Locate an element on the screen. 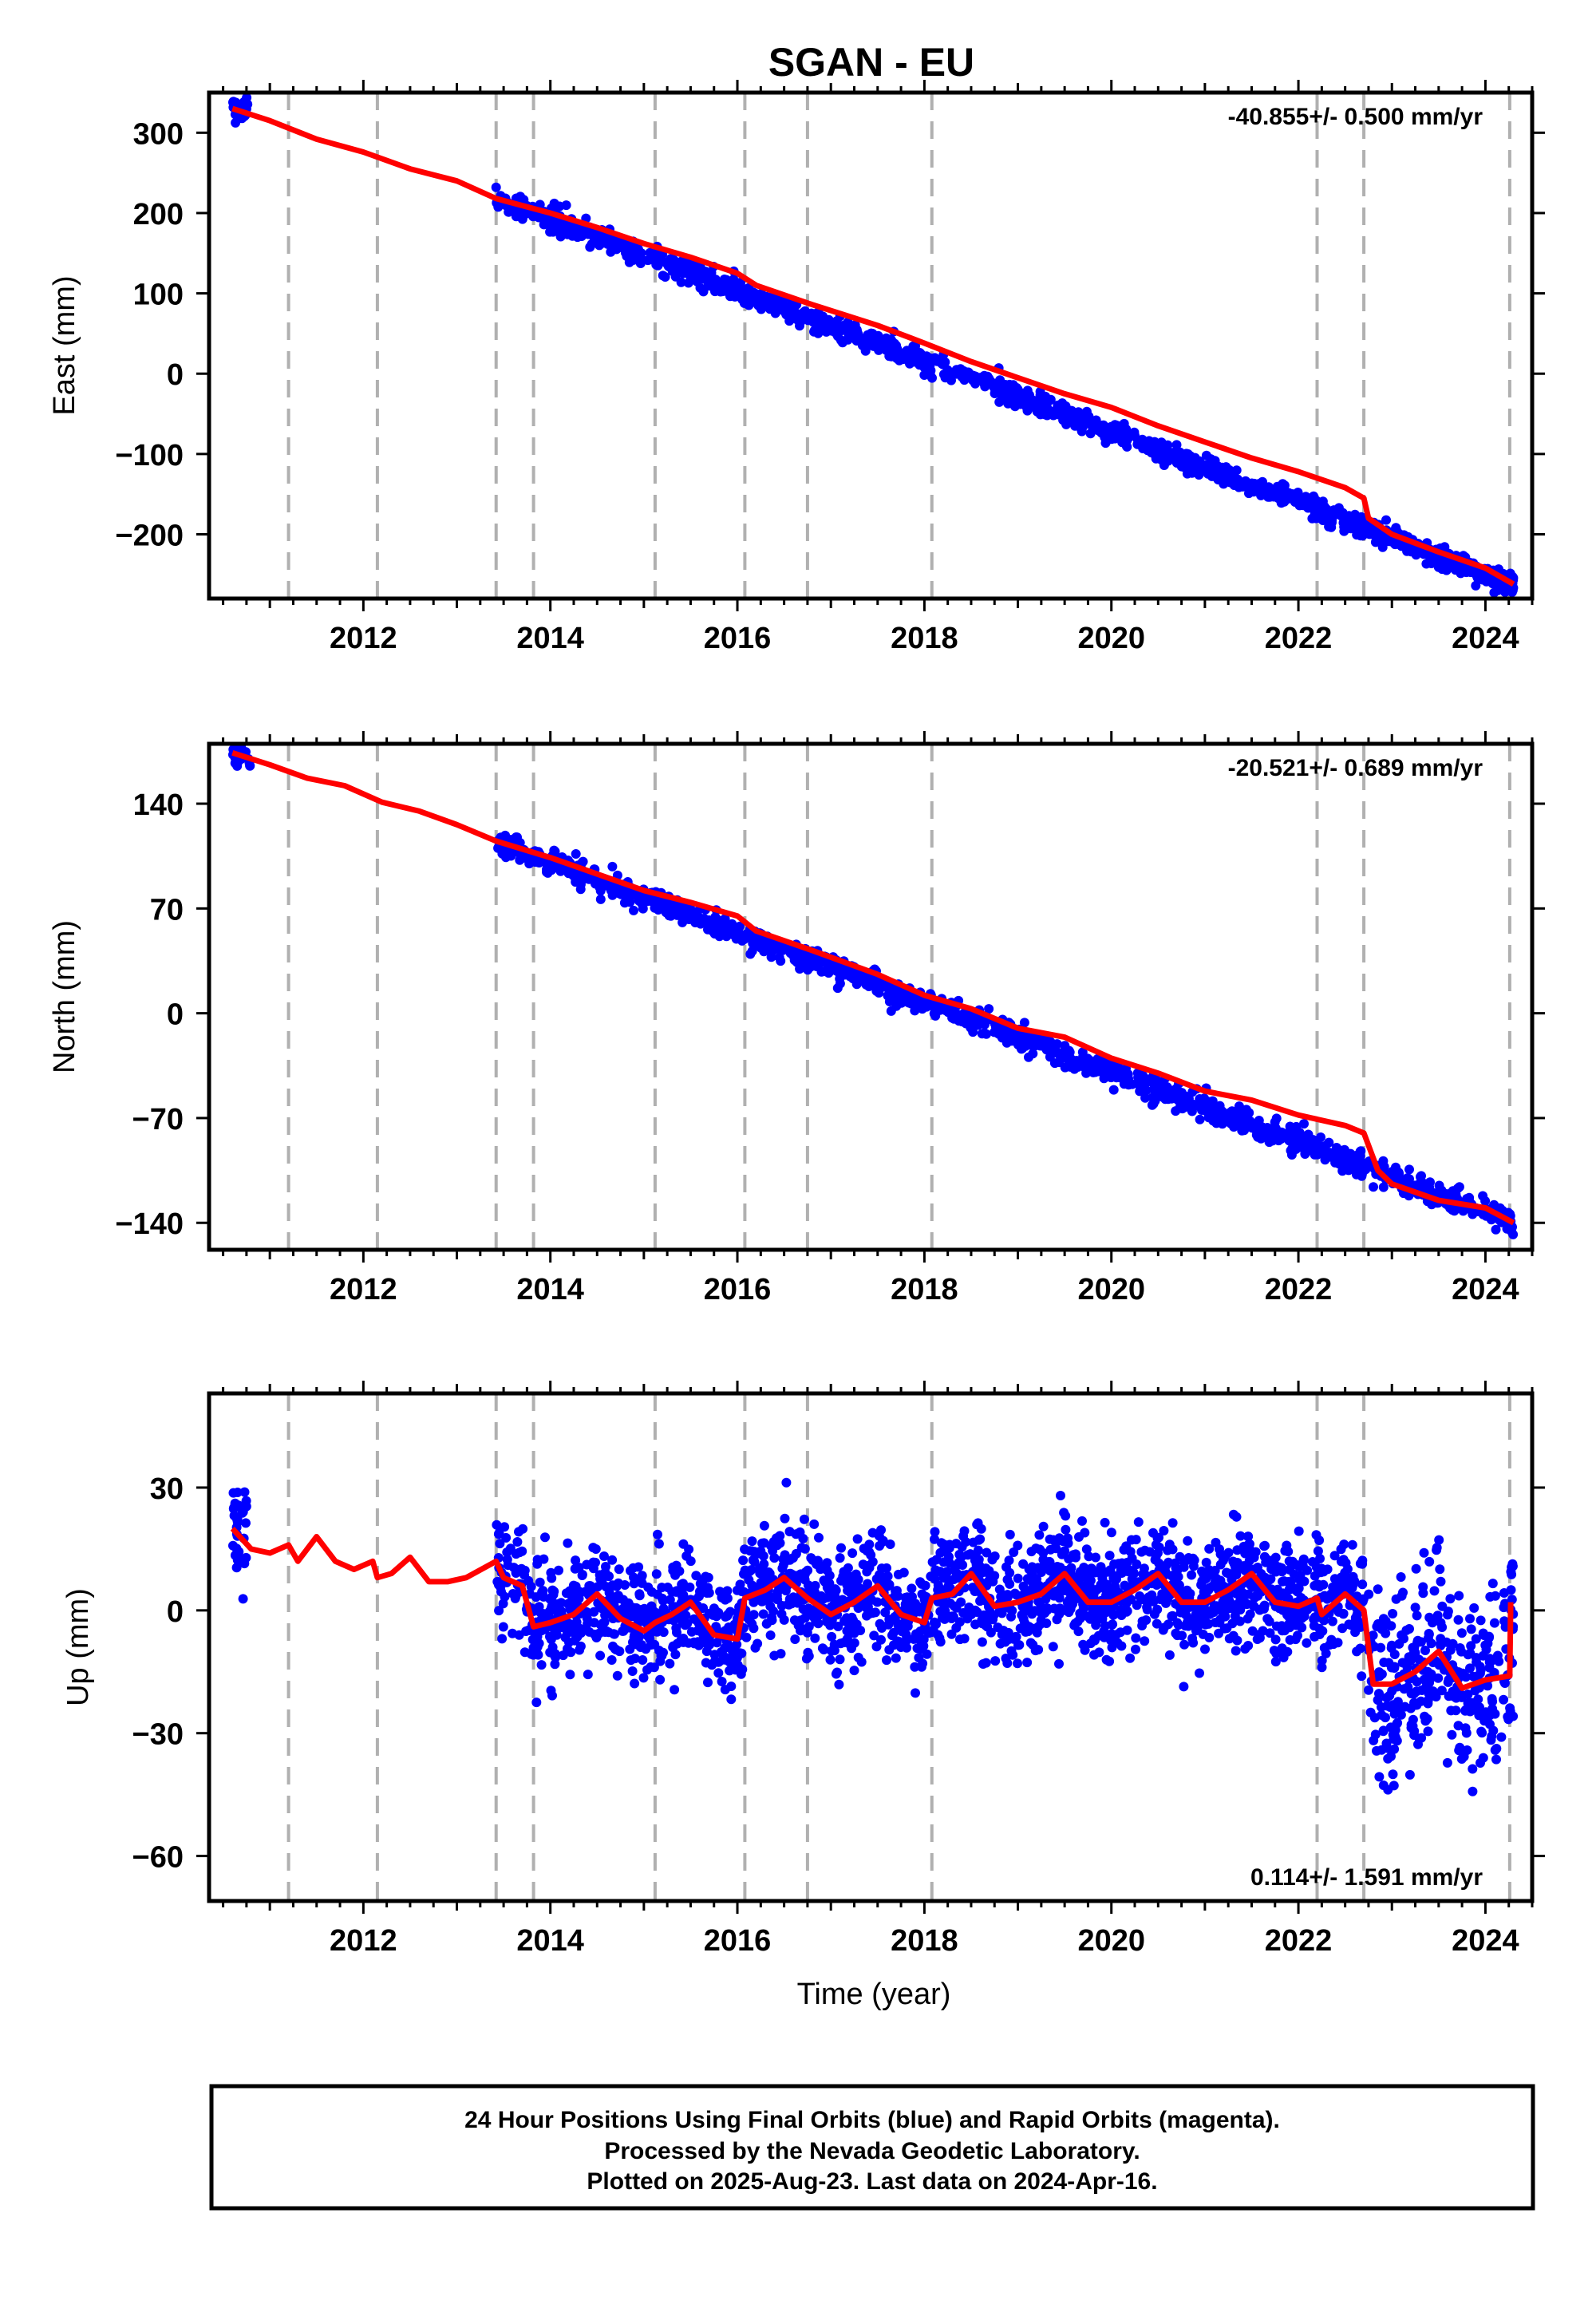 Image resolution: width=1596 pixels, height=2316 pixels. y-tick-label: 0 is located at coordinates (175, 375).